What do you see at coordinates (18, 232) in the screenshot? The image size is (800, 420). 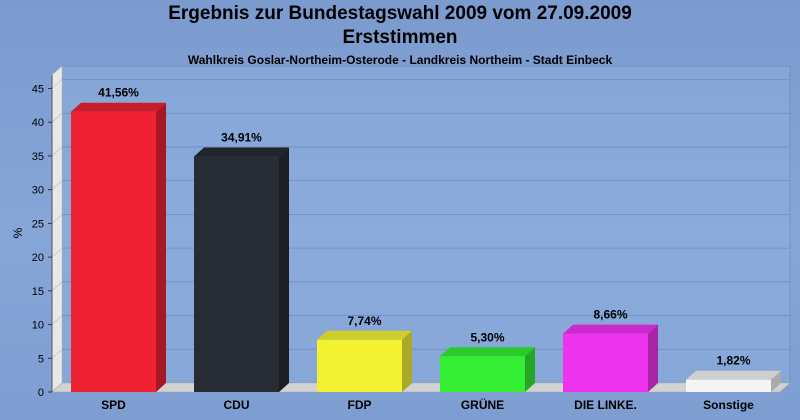 I see `y-axis-label: %` at bounding box center [18, 232].